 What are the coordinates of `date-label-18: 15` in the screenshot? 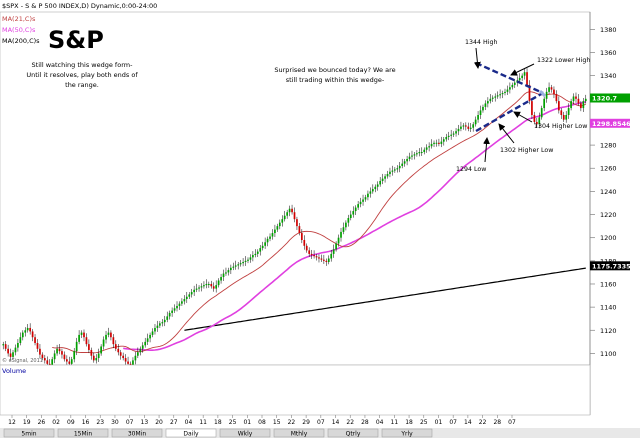 It's located at (277, 422).